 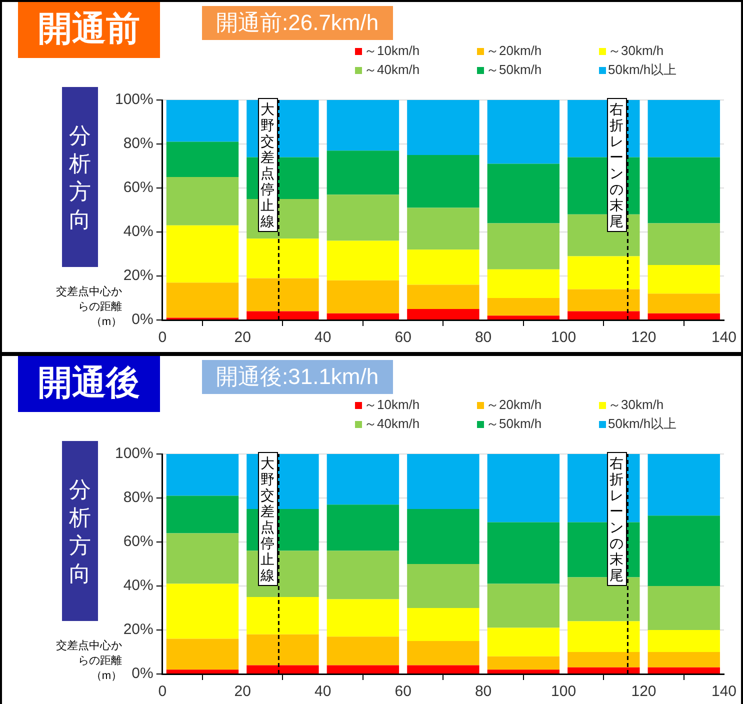 What do you see at coordinates (138, 629) in the screenshot?
I see `y-tick-label: 20%` at bounding box center [138, 629].